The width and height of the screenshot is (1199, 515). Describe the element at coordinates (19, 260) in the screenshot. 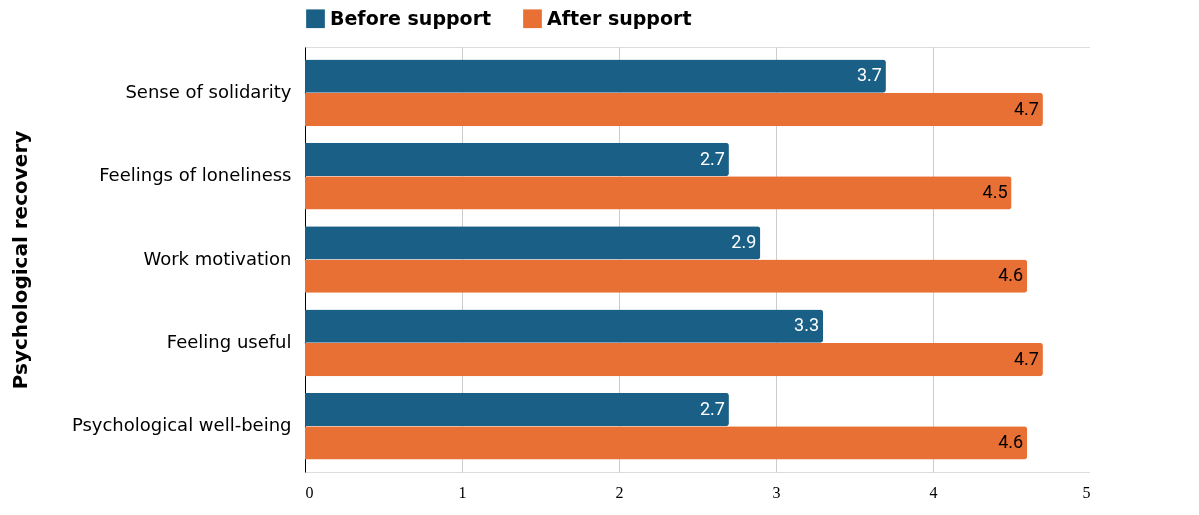

I see `y-axis-title: Psychological recovery` at that location.